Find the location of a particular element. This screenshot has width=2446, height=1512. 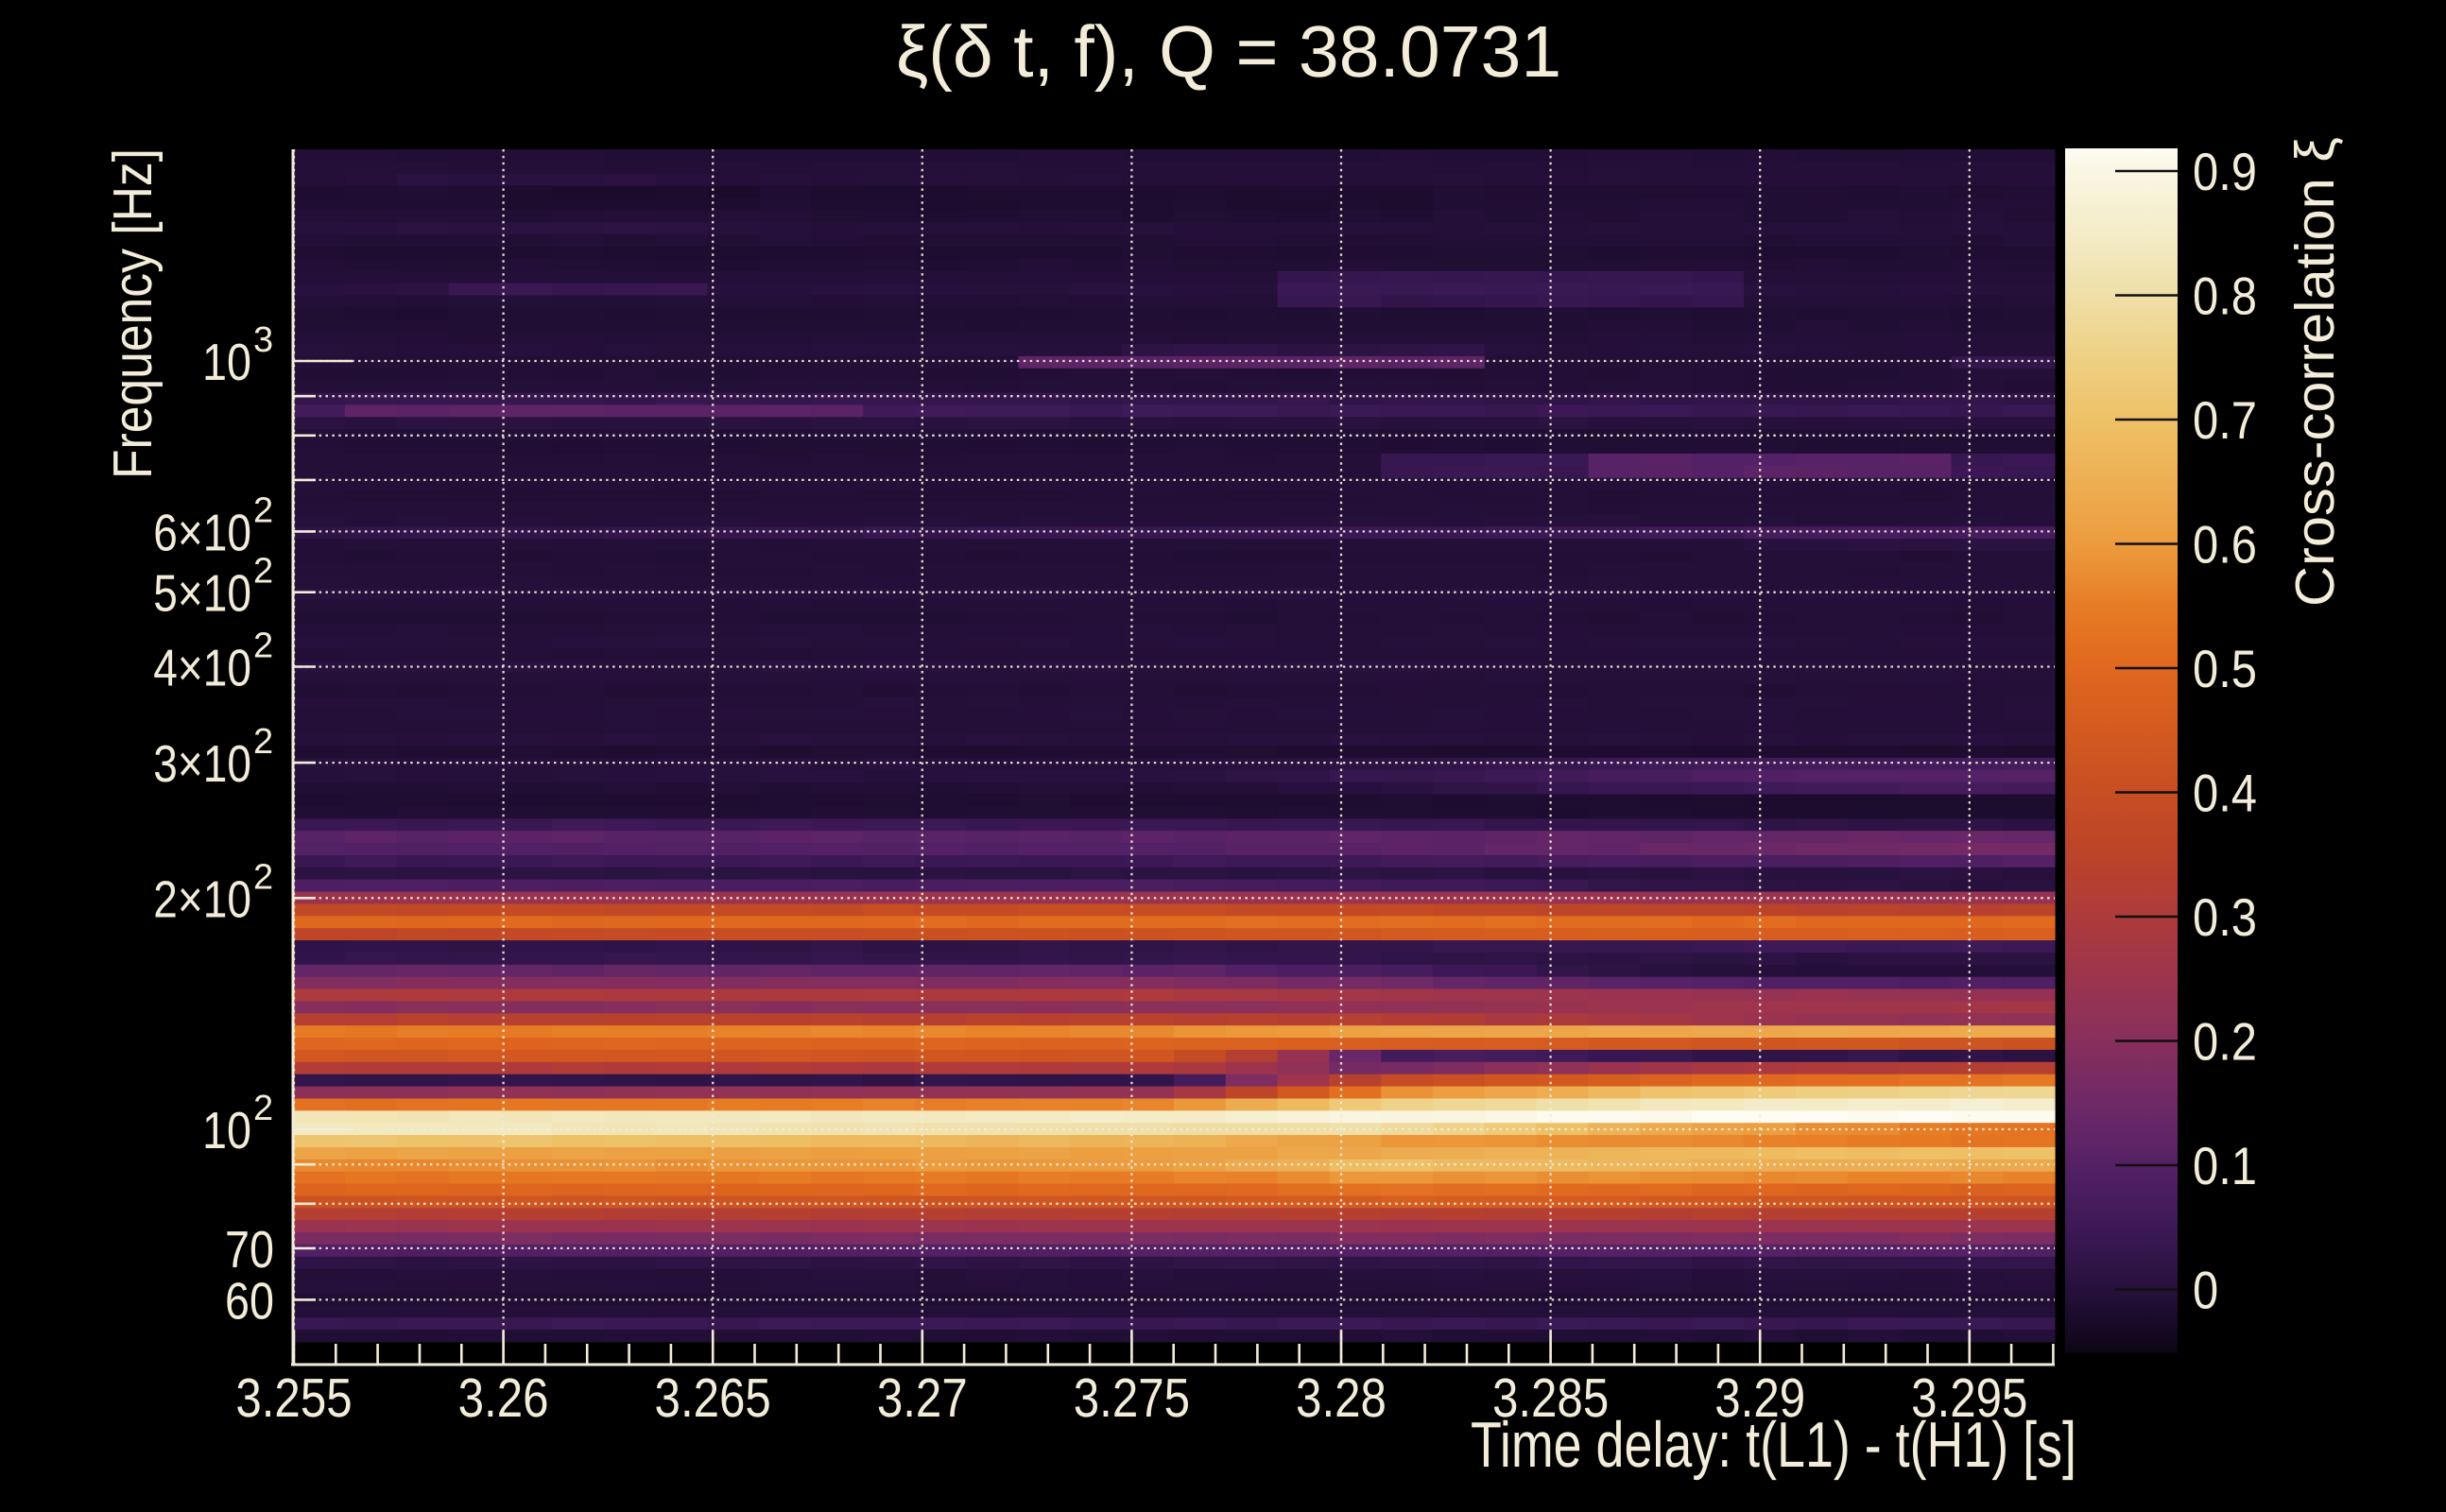

svg-text: 3 is located at coordinates (263, 340).